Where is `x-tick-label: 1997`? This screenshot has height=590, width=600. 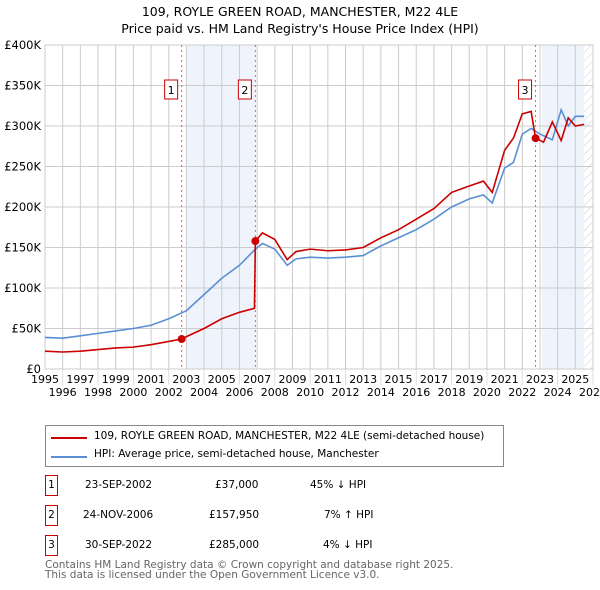
x-tick-label: 1997 is located at coordinates (80, 379).